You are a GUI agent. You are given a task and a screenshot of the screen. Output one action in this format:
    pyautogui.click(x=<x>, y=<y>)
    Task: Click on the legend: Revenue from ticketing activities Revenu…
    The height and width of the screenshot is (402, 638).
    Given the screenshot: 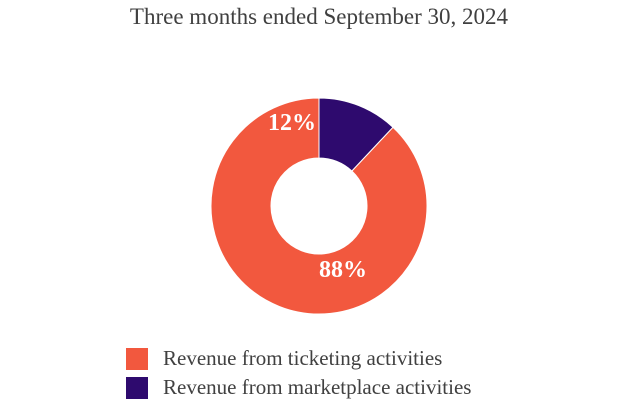 What is the action you would take?
    pyautogui.click(x=298, y=373)
    